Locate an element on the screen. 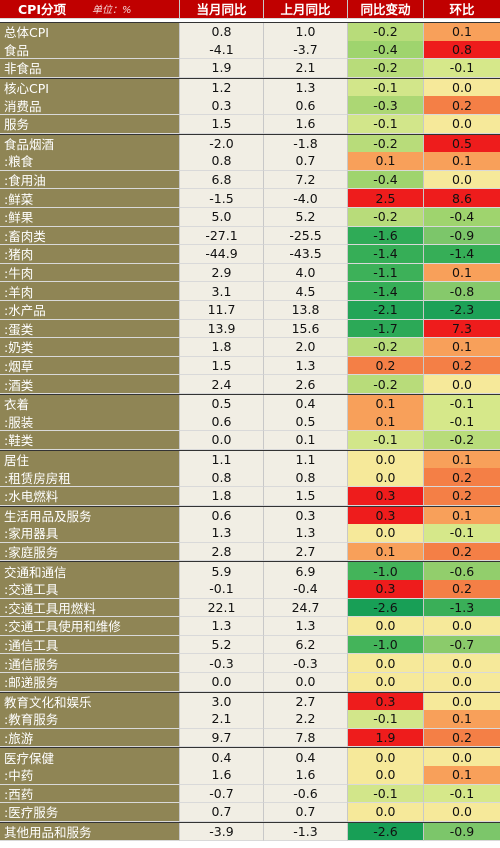 This screenshot has width=500, height=848. row-prev-yoy: 0.8 is located at coordinates (306, 477).